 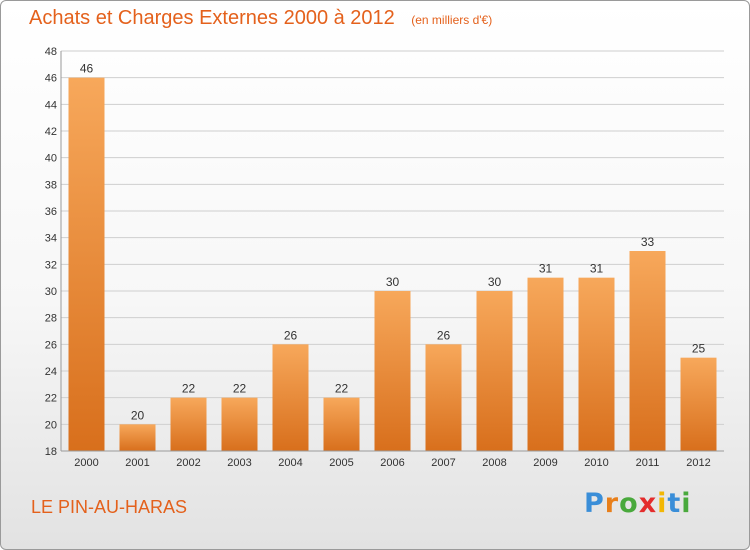 I want to click on bar-2004, so click(x=290, y=397).